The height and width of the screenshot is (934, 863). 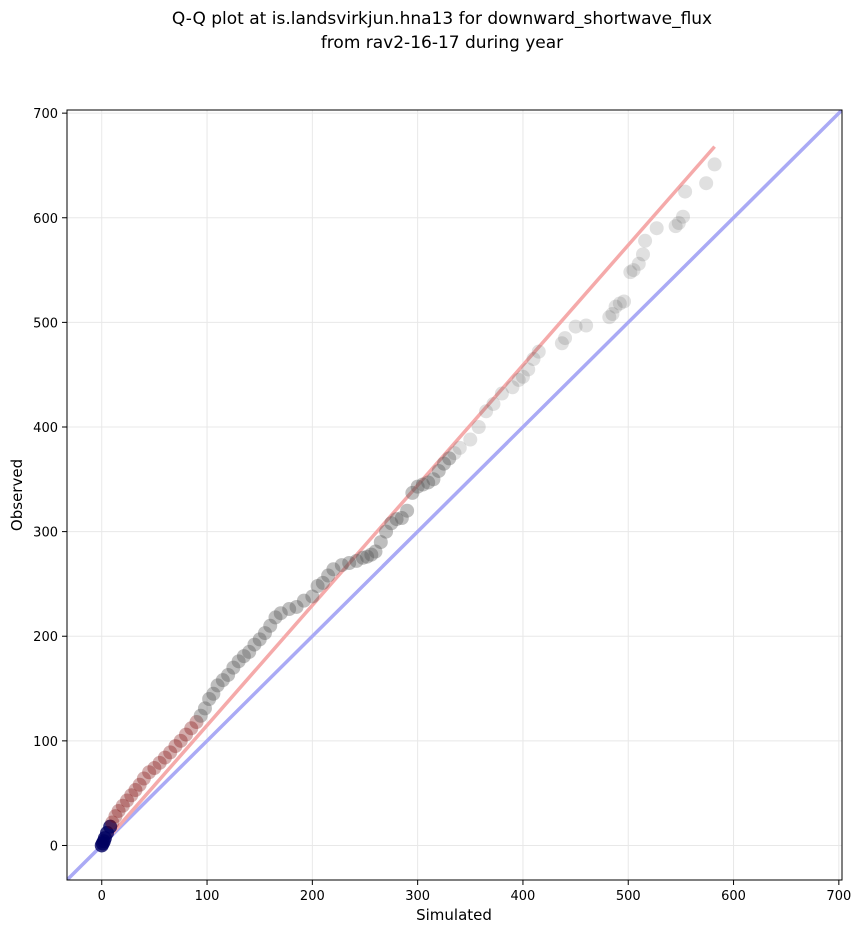 I want to click on x-tick-label: 300, so click(x=417, y=896).